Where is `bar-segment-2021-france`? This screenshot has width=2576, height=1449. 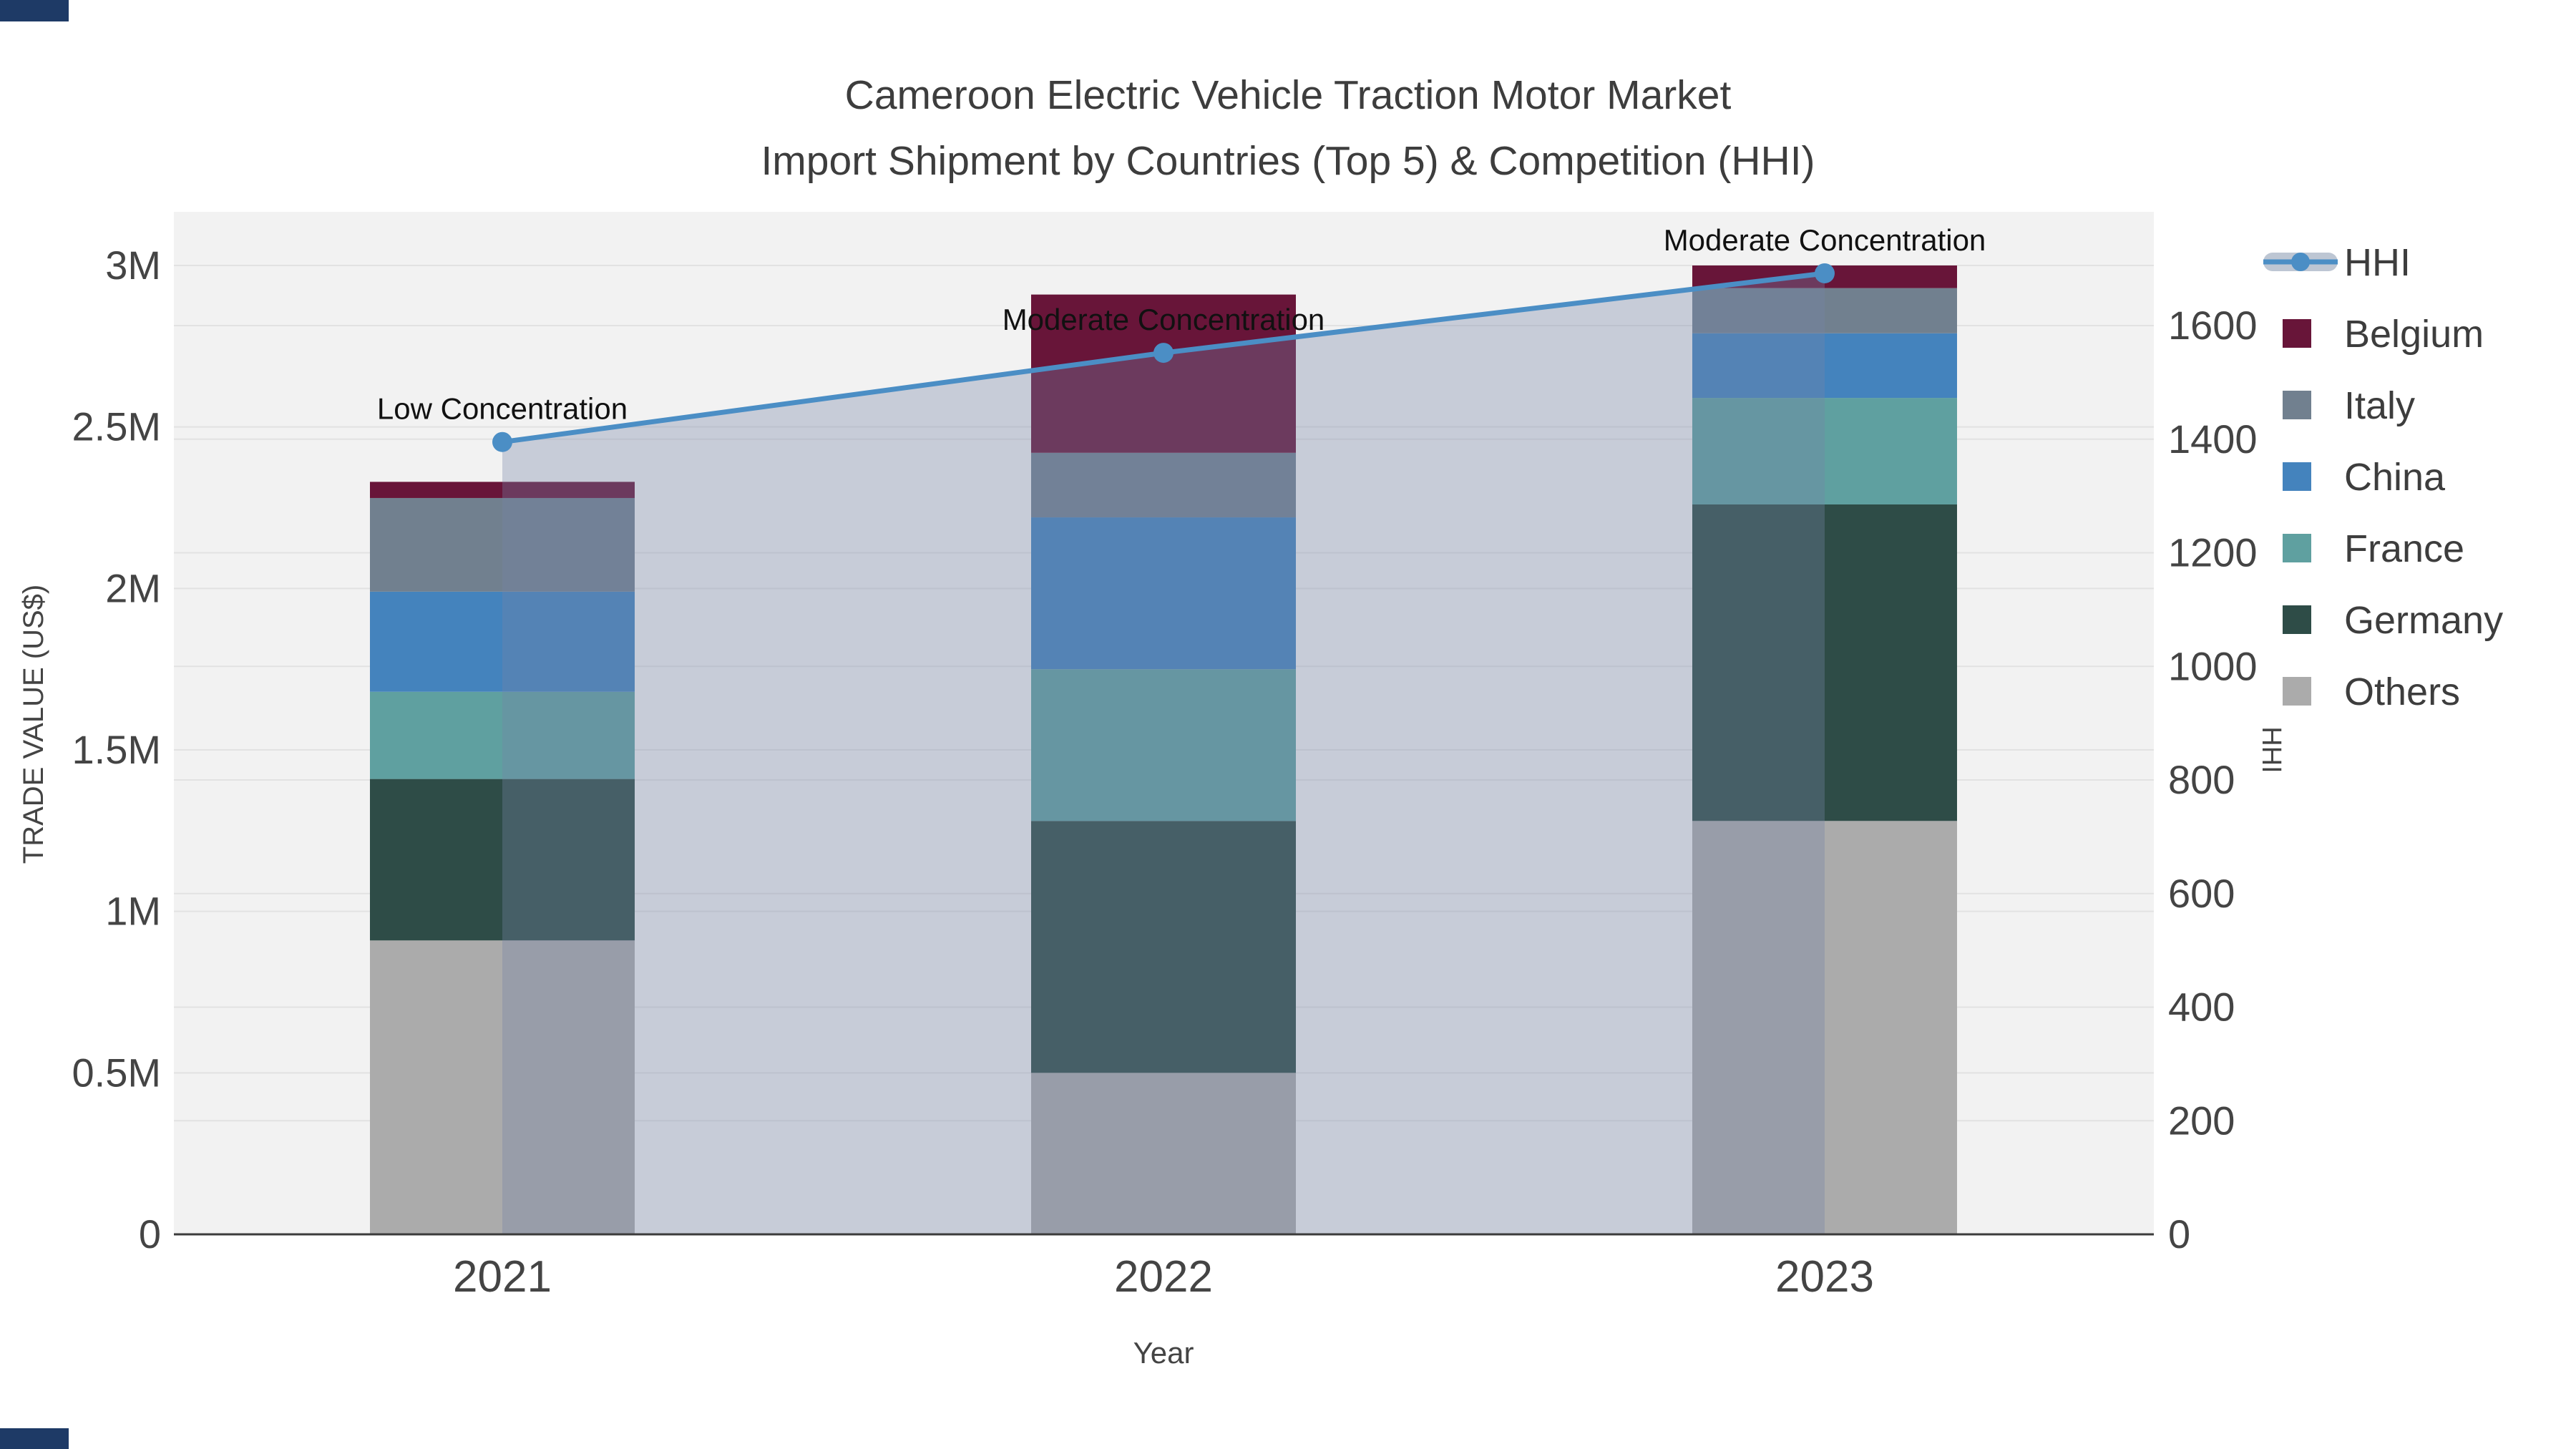
bar-segment-2021-france is located at coordinates (502, 735).